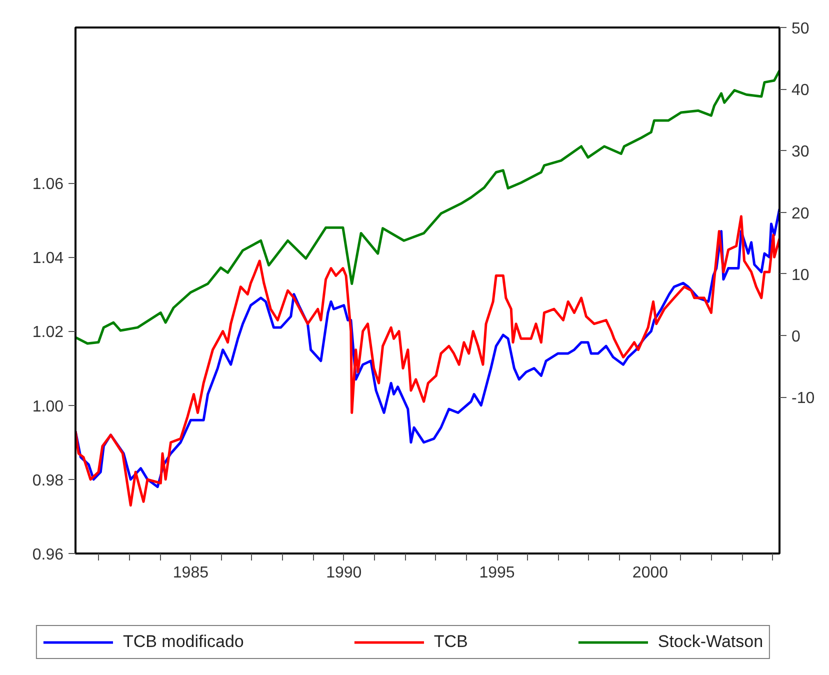  Describe the element at coordinates (801, 91) in the screenshot. I see `y2-tick-label: 40` at that location.